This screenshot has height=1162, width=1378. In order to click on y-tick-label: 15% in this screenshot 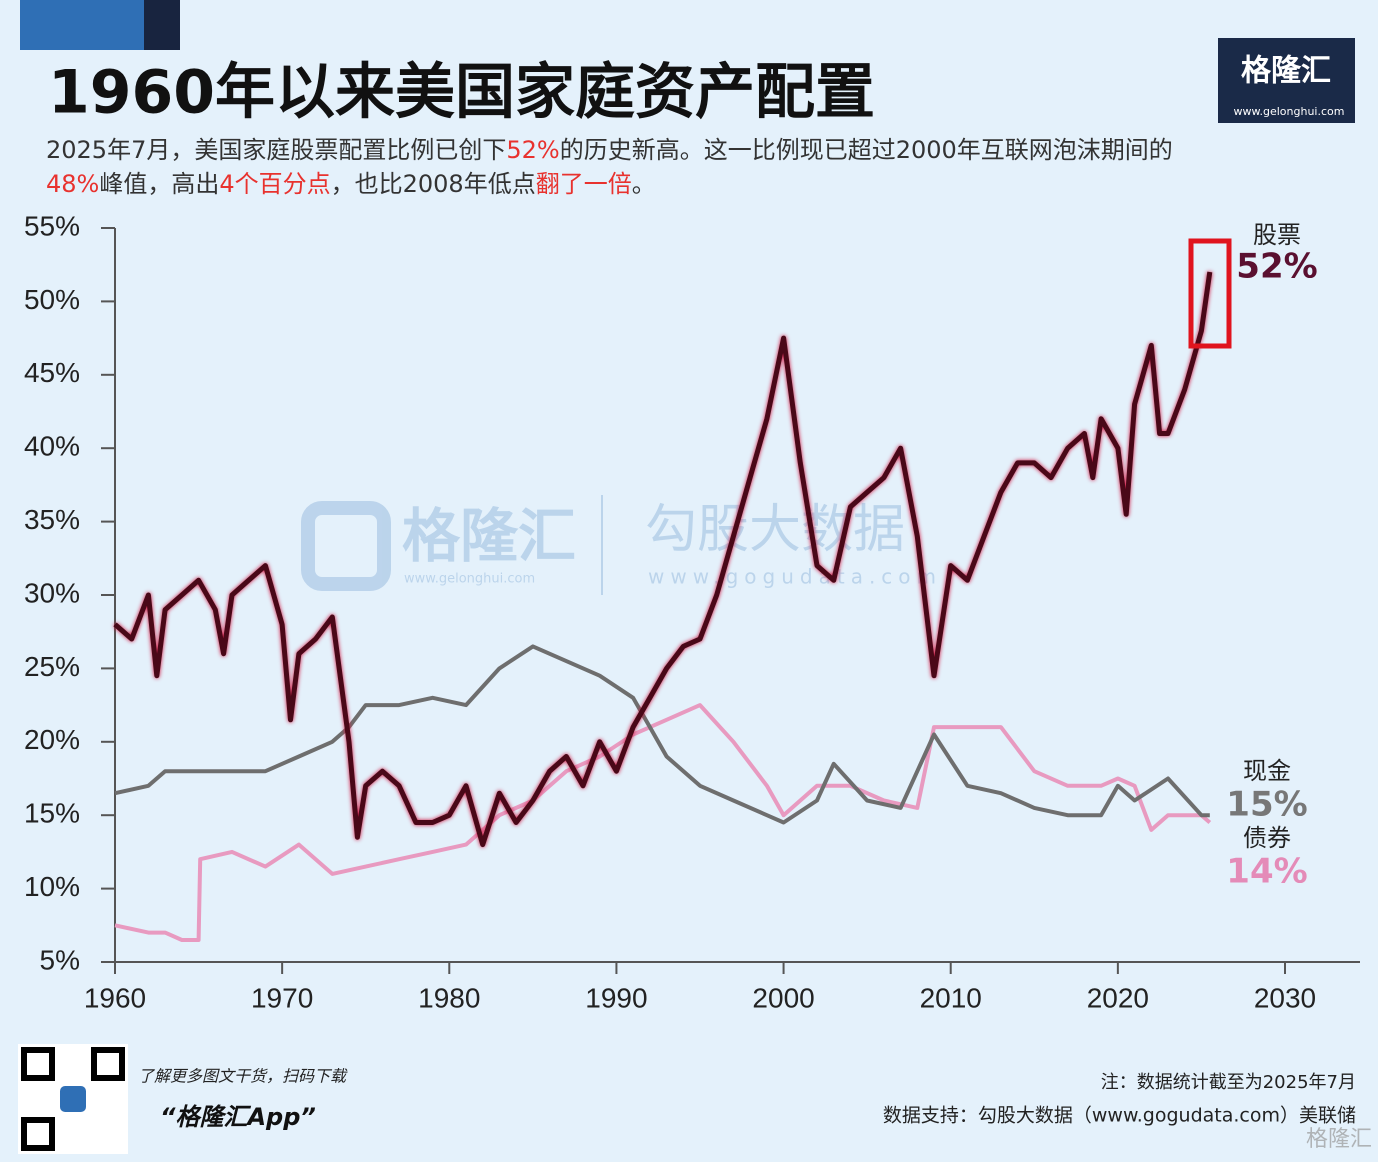, I will do `click(52, 813)`.